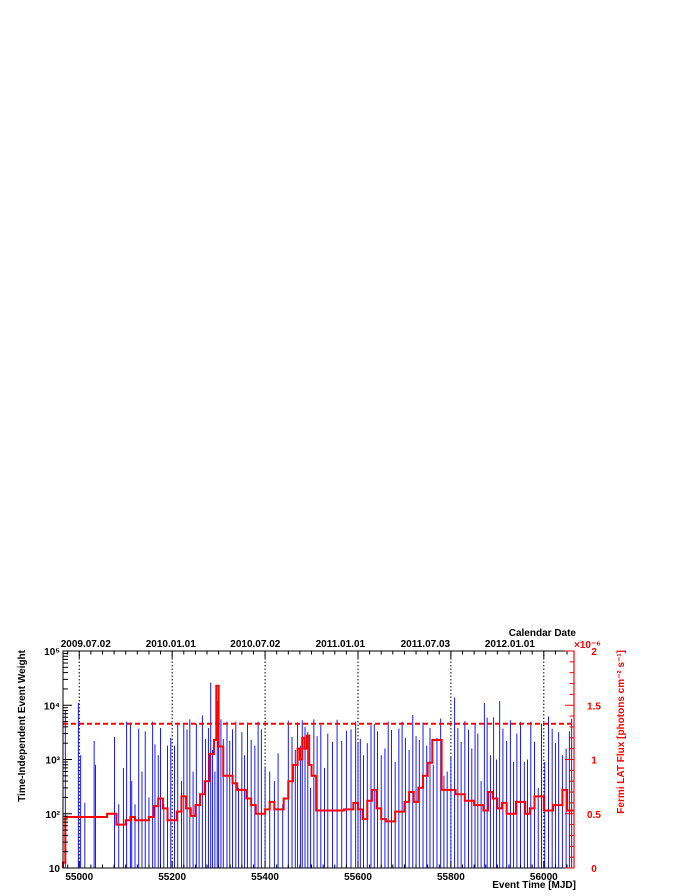  I want to click on x-tick-label: 55400, so click(265, 877).